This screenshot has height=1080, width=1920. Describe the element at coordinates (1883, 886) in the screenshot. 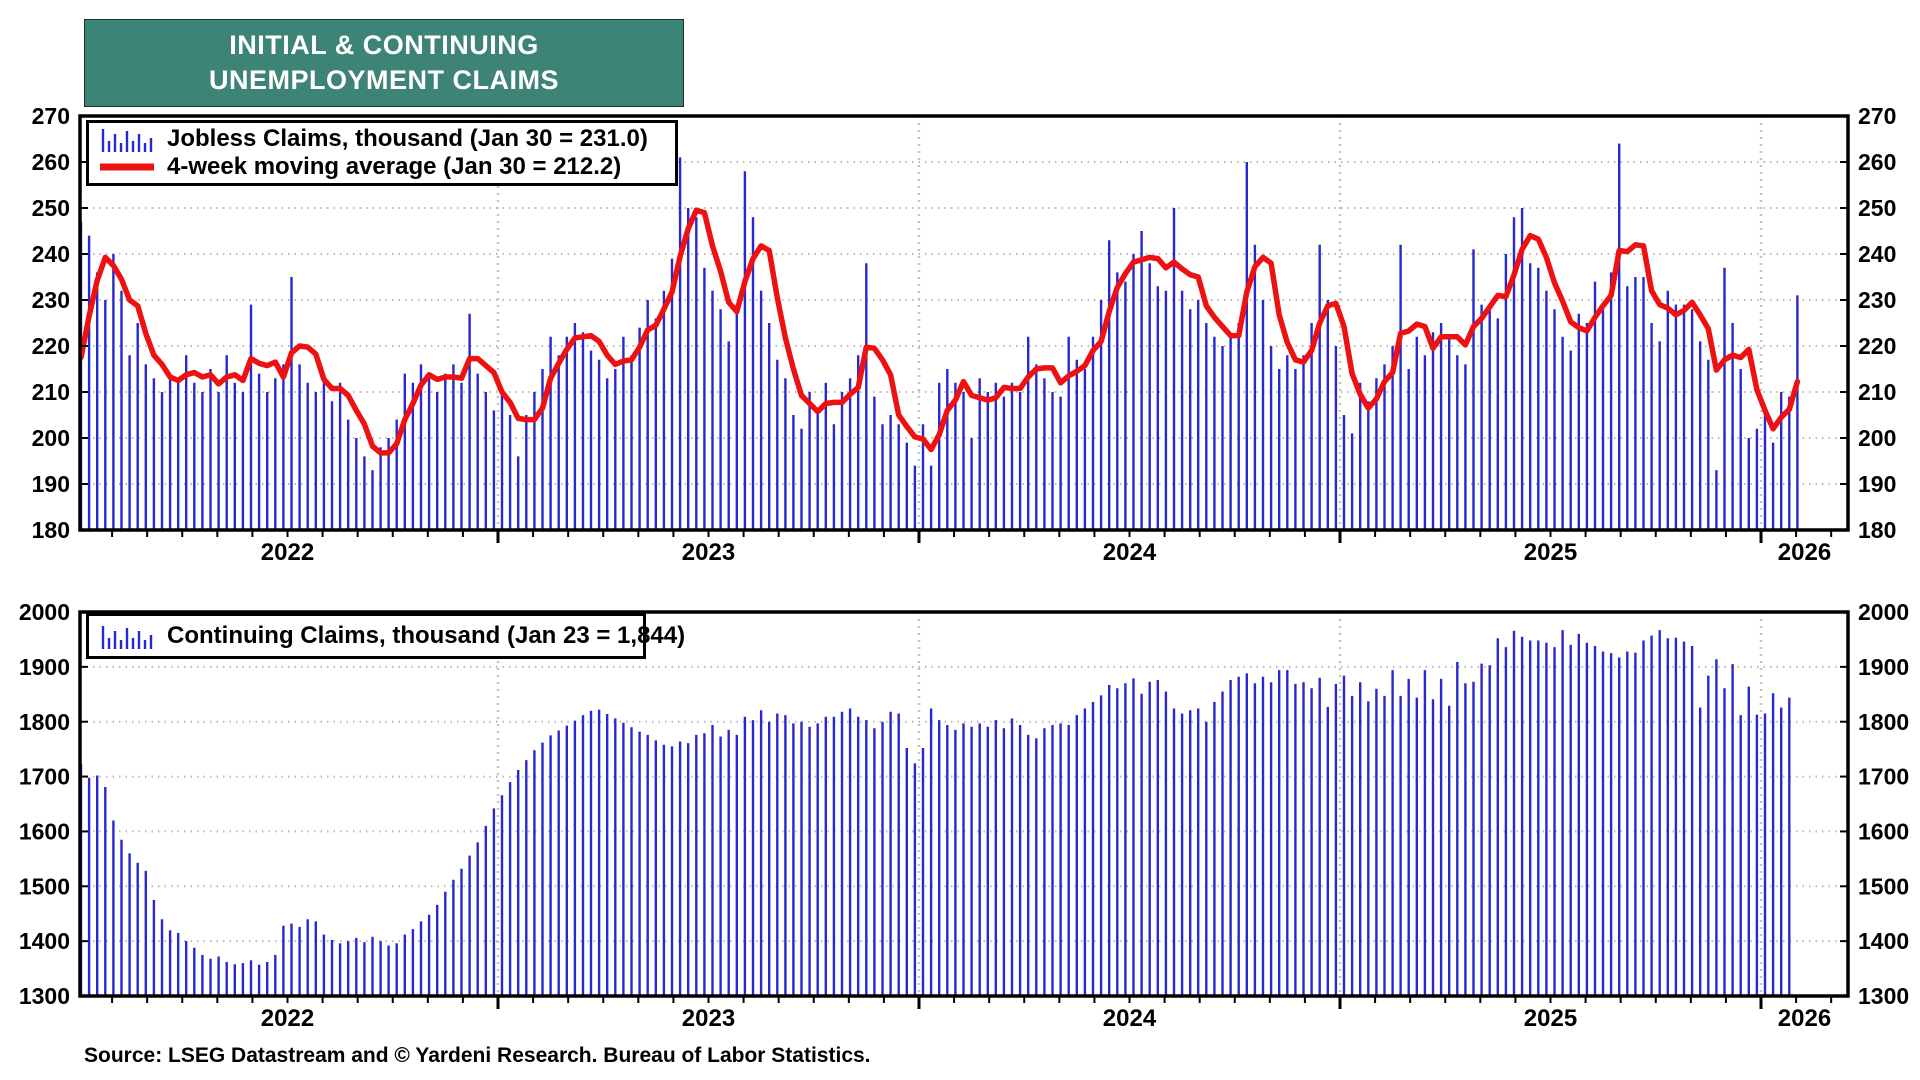

I see `y-axis-label-right: 1500` at that location.